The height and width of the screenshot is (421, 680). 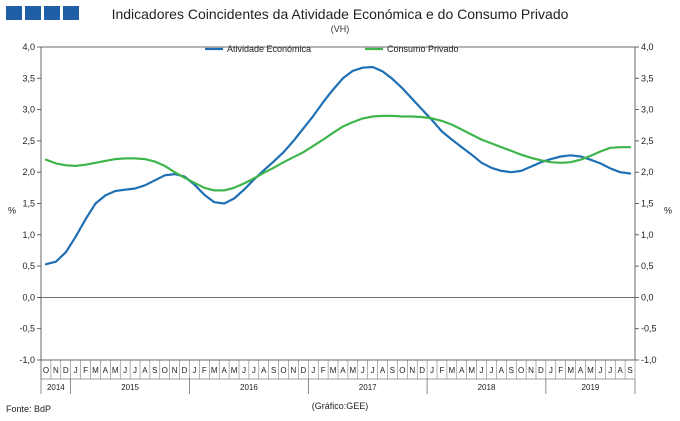 What do you see at coordinates (647, 172) in the screenshot?
I see `y-tick-label-right: 2,0` at bounding box center [647, 172].